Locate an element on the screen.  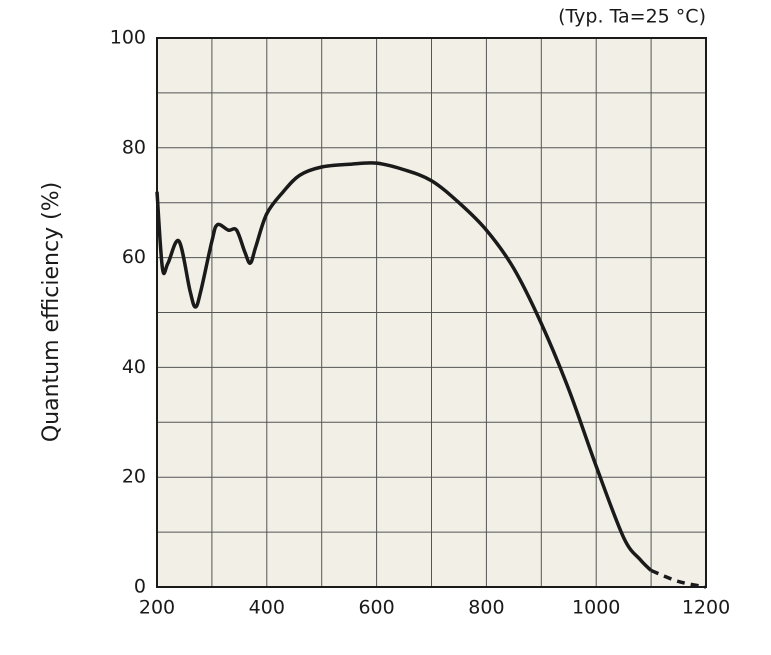
y-tick-label: 60 is located at coordinates (134, 257).